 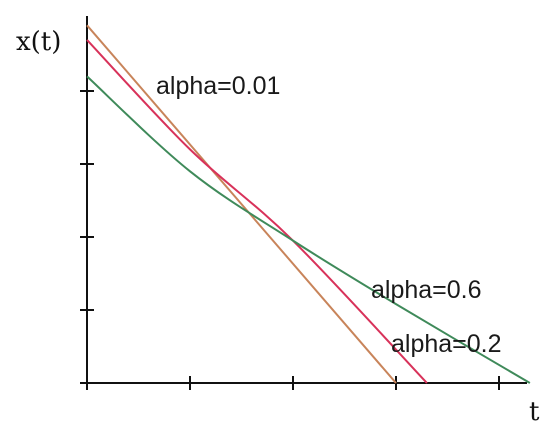 What do you see at coordinates (87, 237) in the screenshot?
I see `y-ticks` at bounding box center [87, 237].